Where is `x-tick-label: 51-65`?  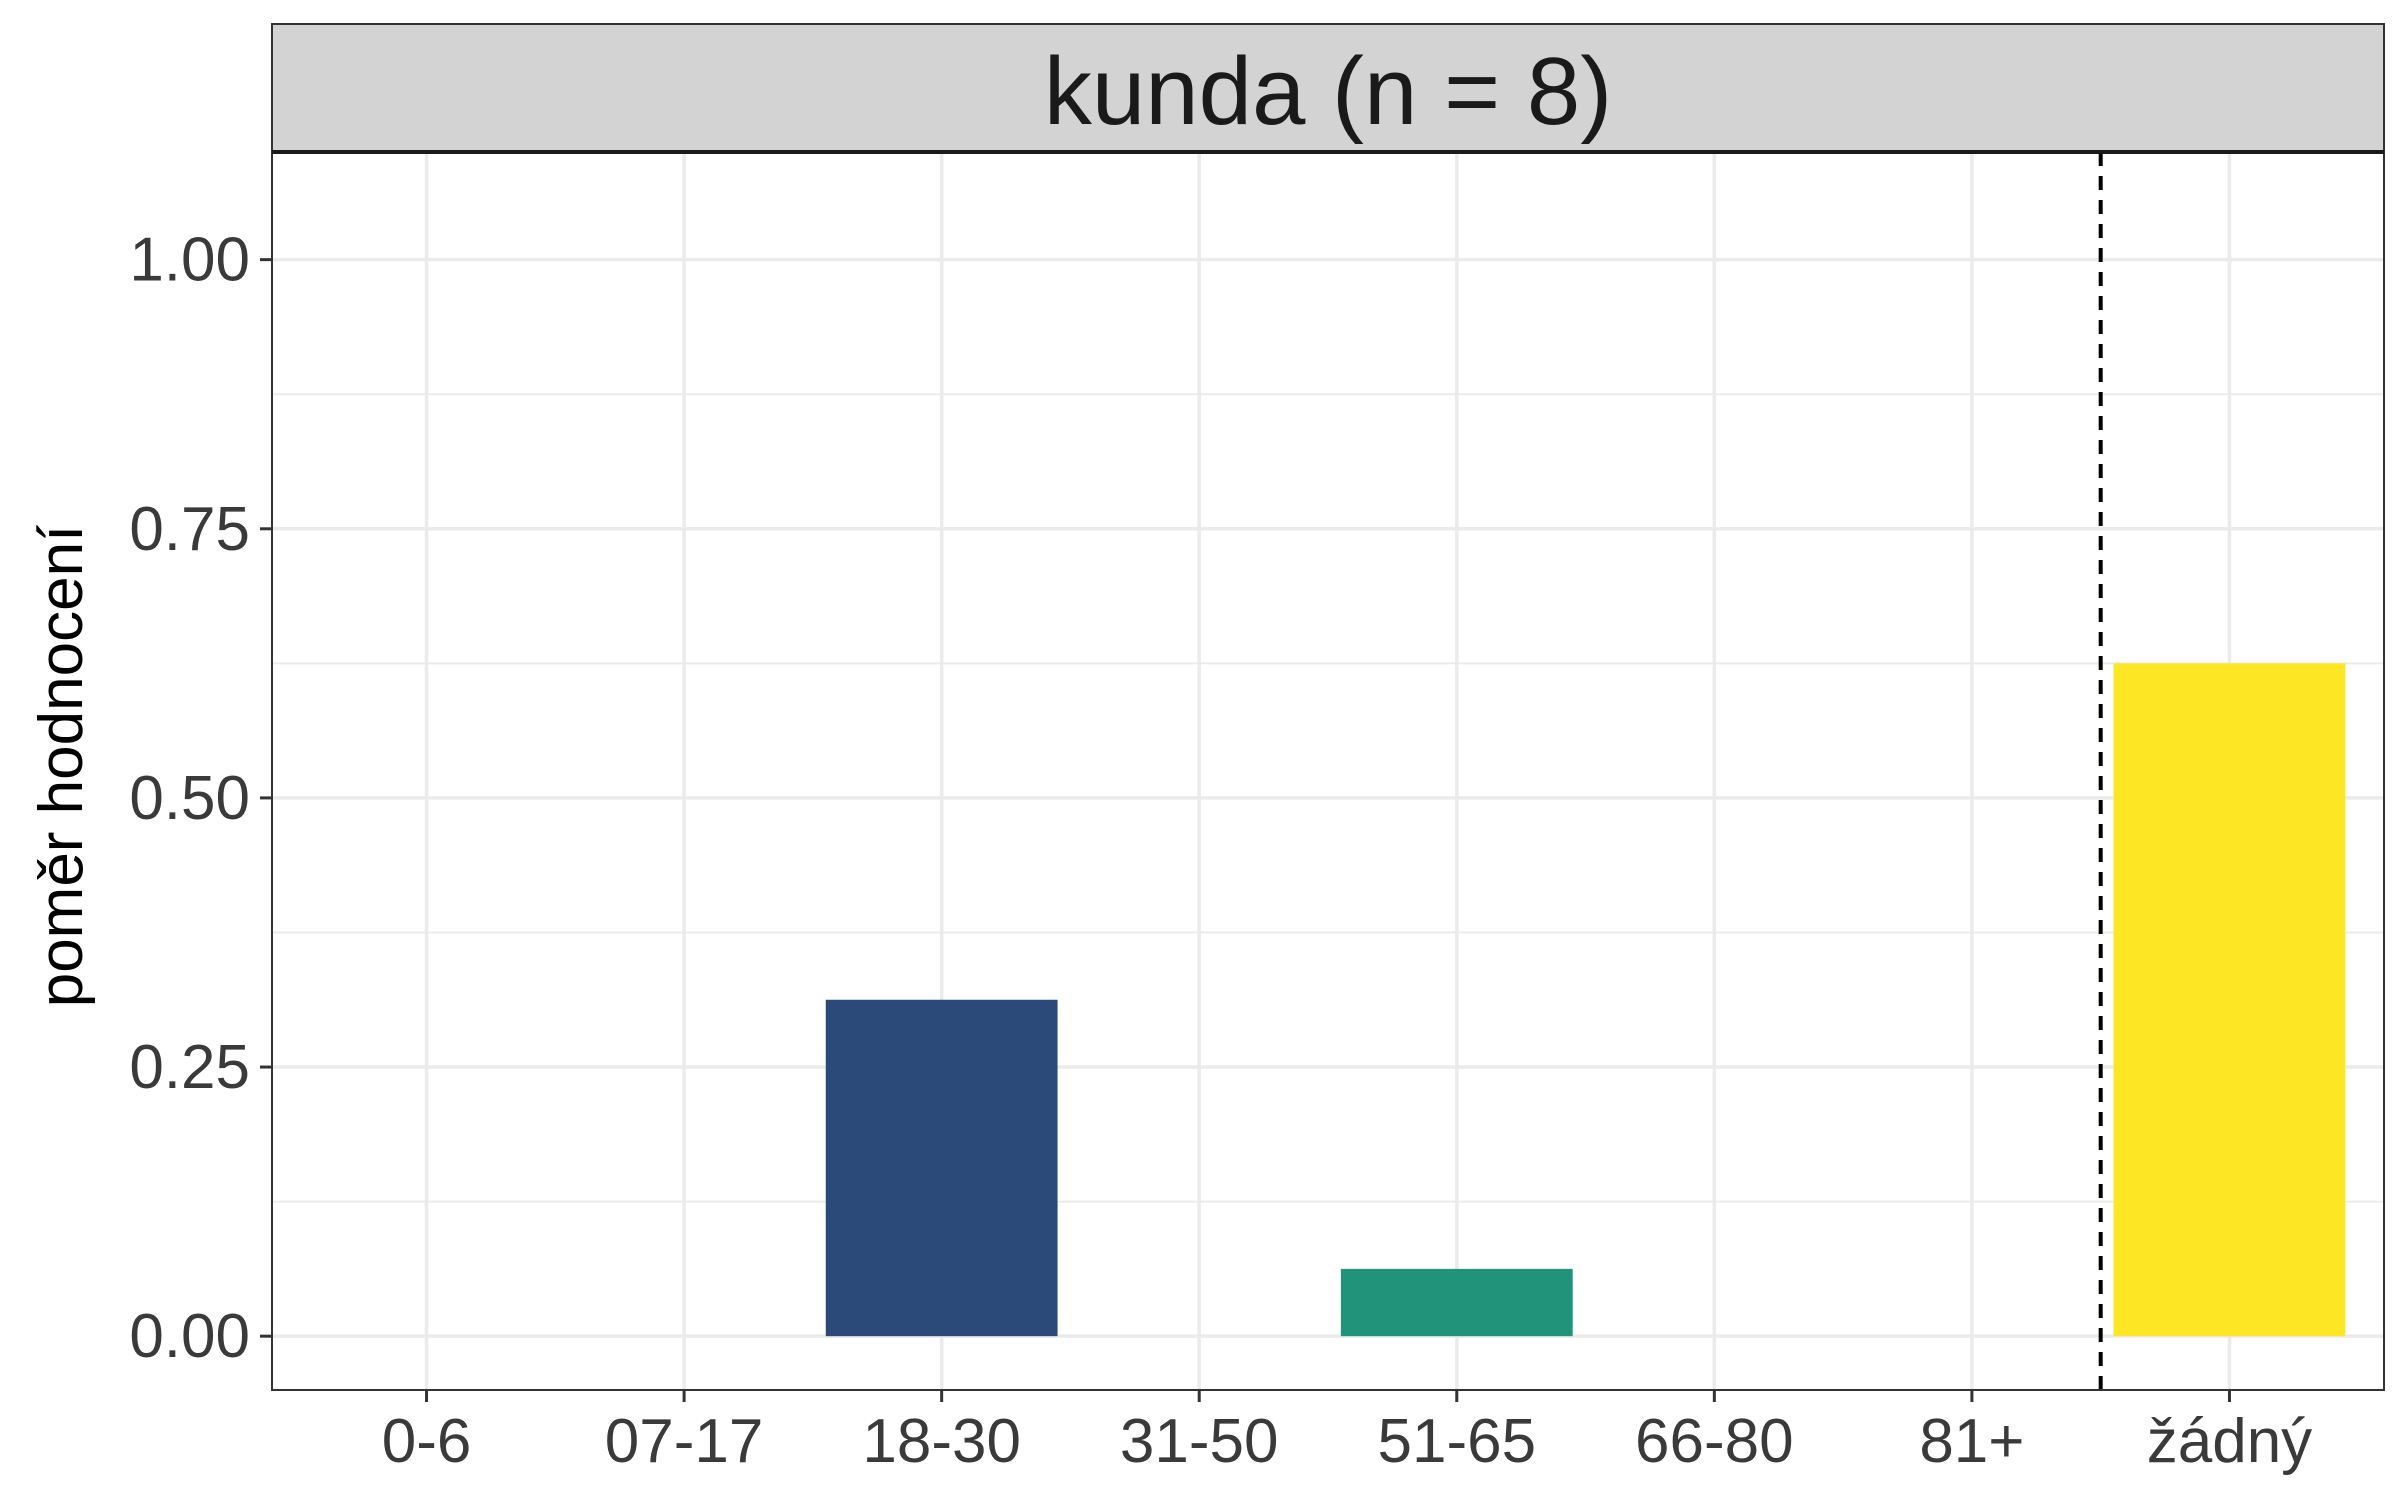
x-tick-label: 51-65 is located at coordinates (1456, 1441).